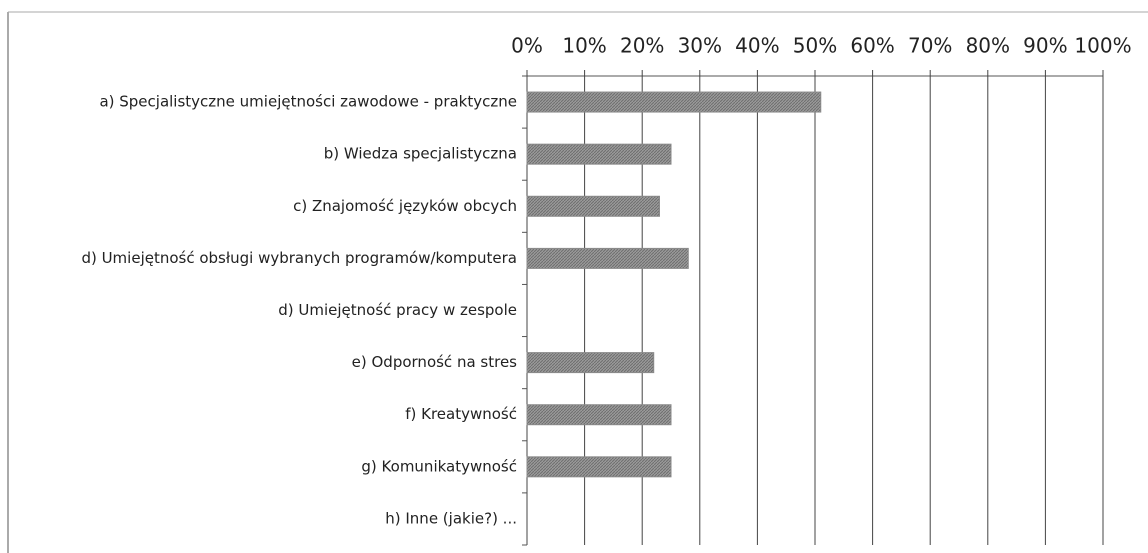 The image size is (1148, 553). I want to click on x-tick-label: 70%, so click(930, 46).